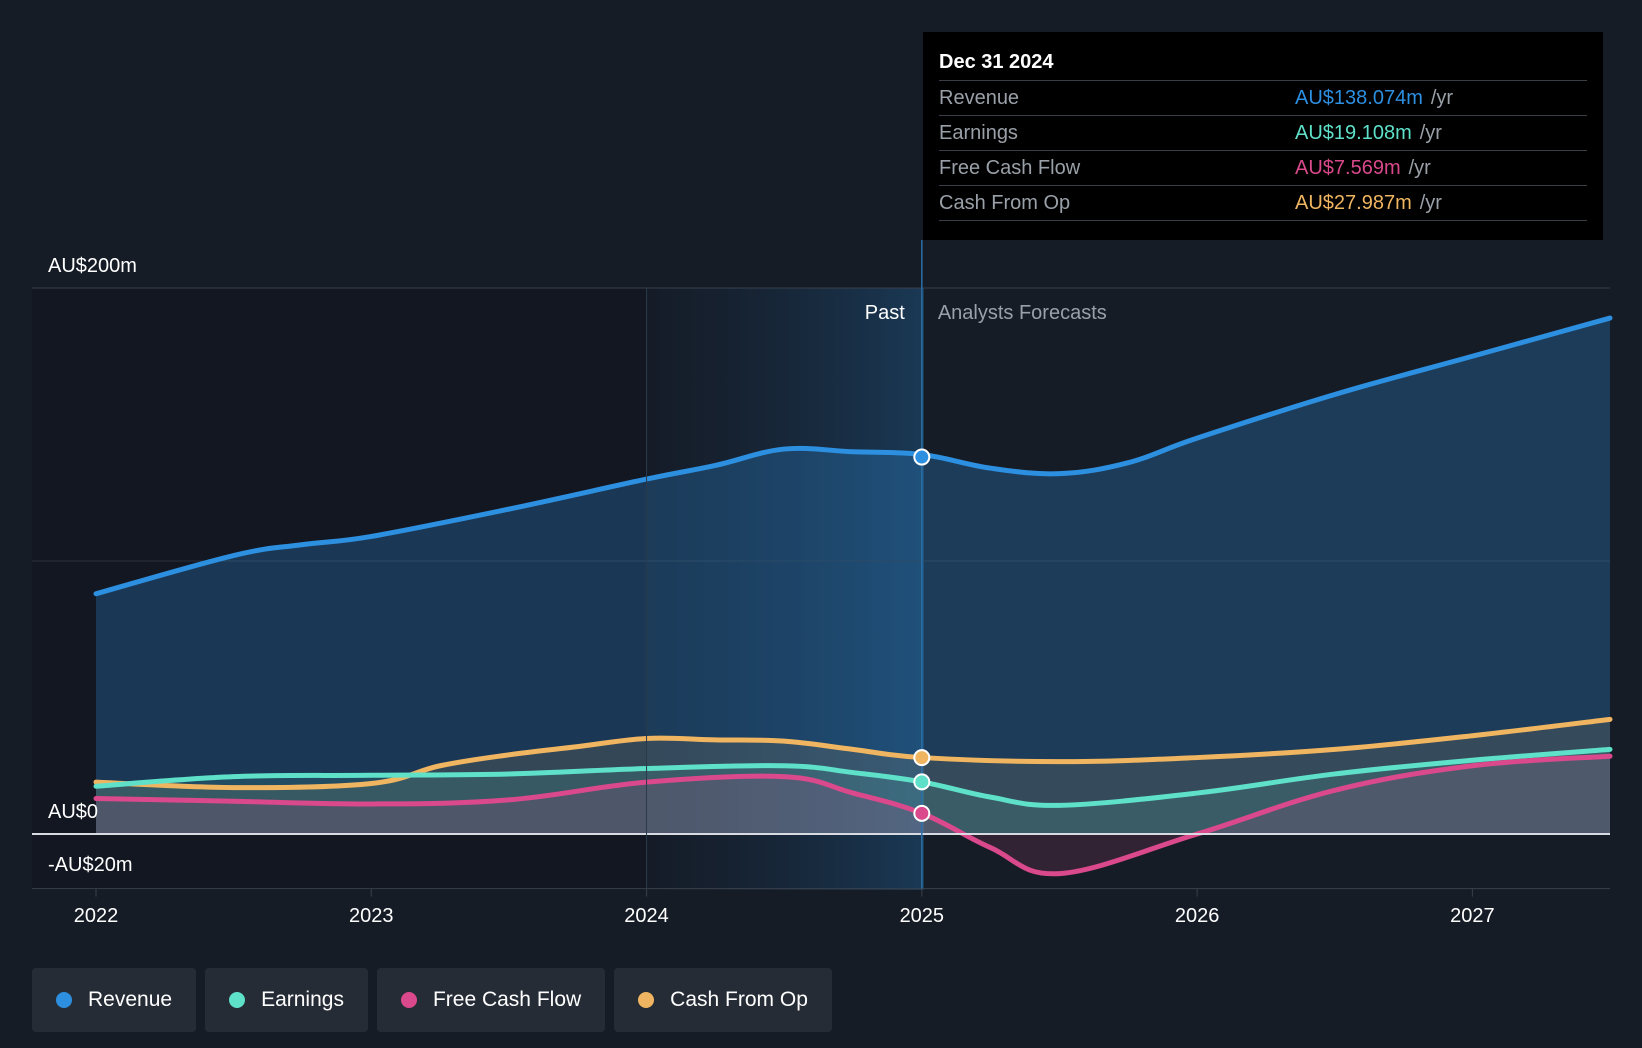 This screenshot has width=1642, height=1048. Describe the element at coordinates (646, 1000) in the screenshot. I see `cash-from-op-dot-icon` at that location.